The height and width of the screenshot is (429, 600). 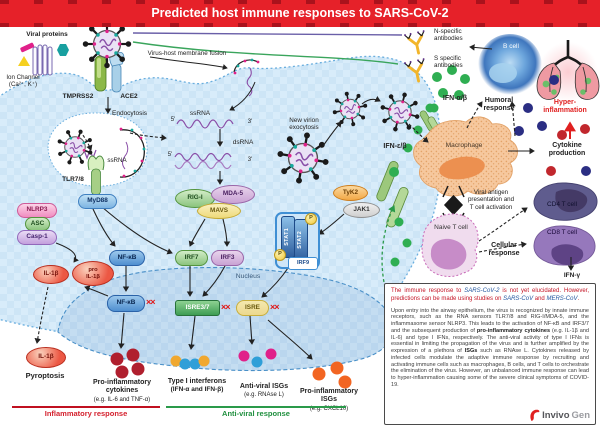 I want to click on isre-inhibition-x: ××, so click(x=274, y=307).